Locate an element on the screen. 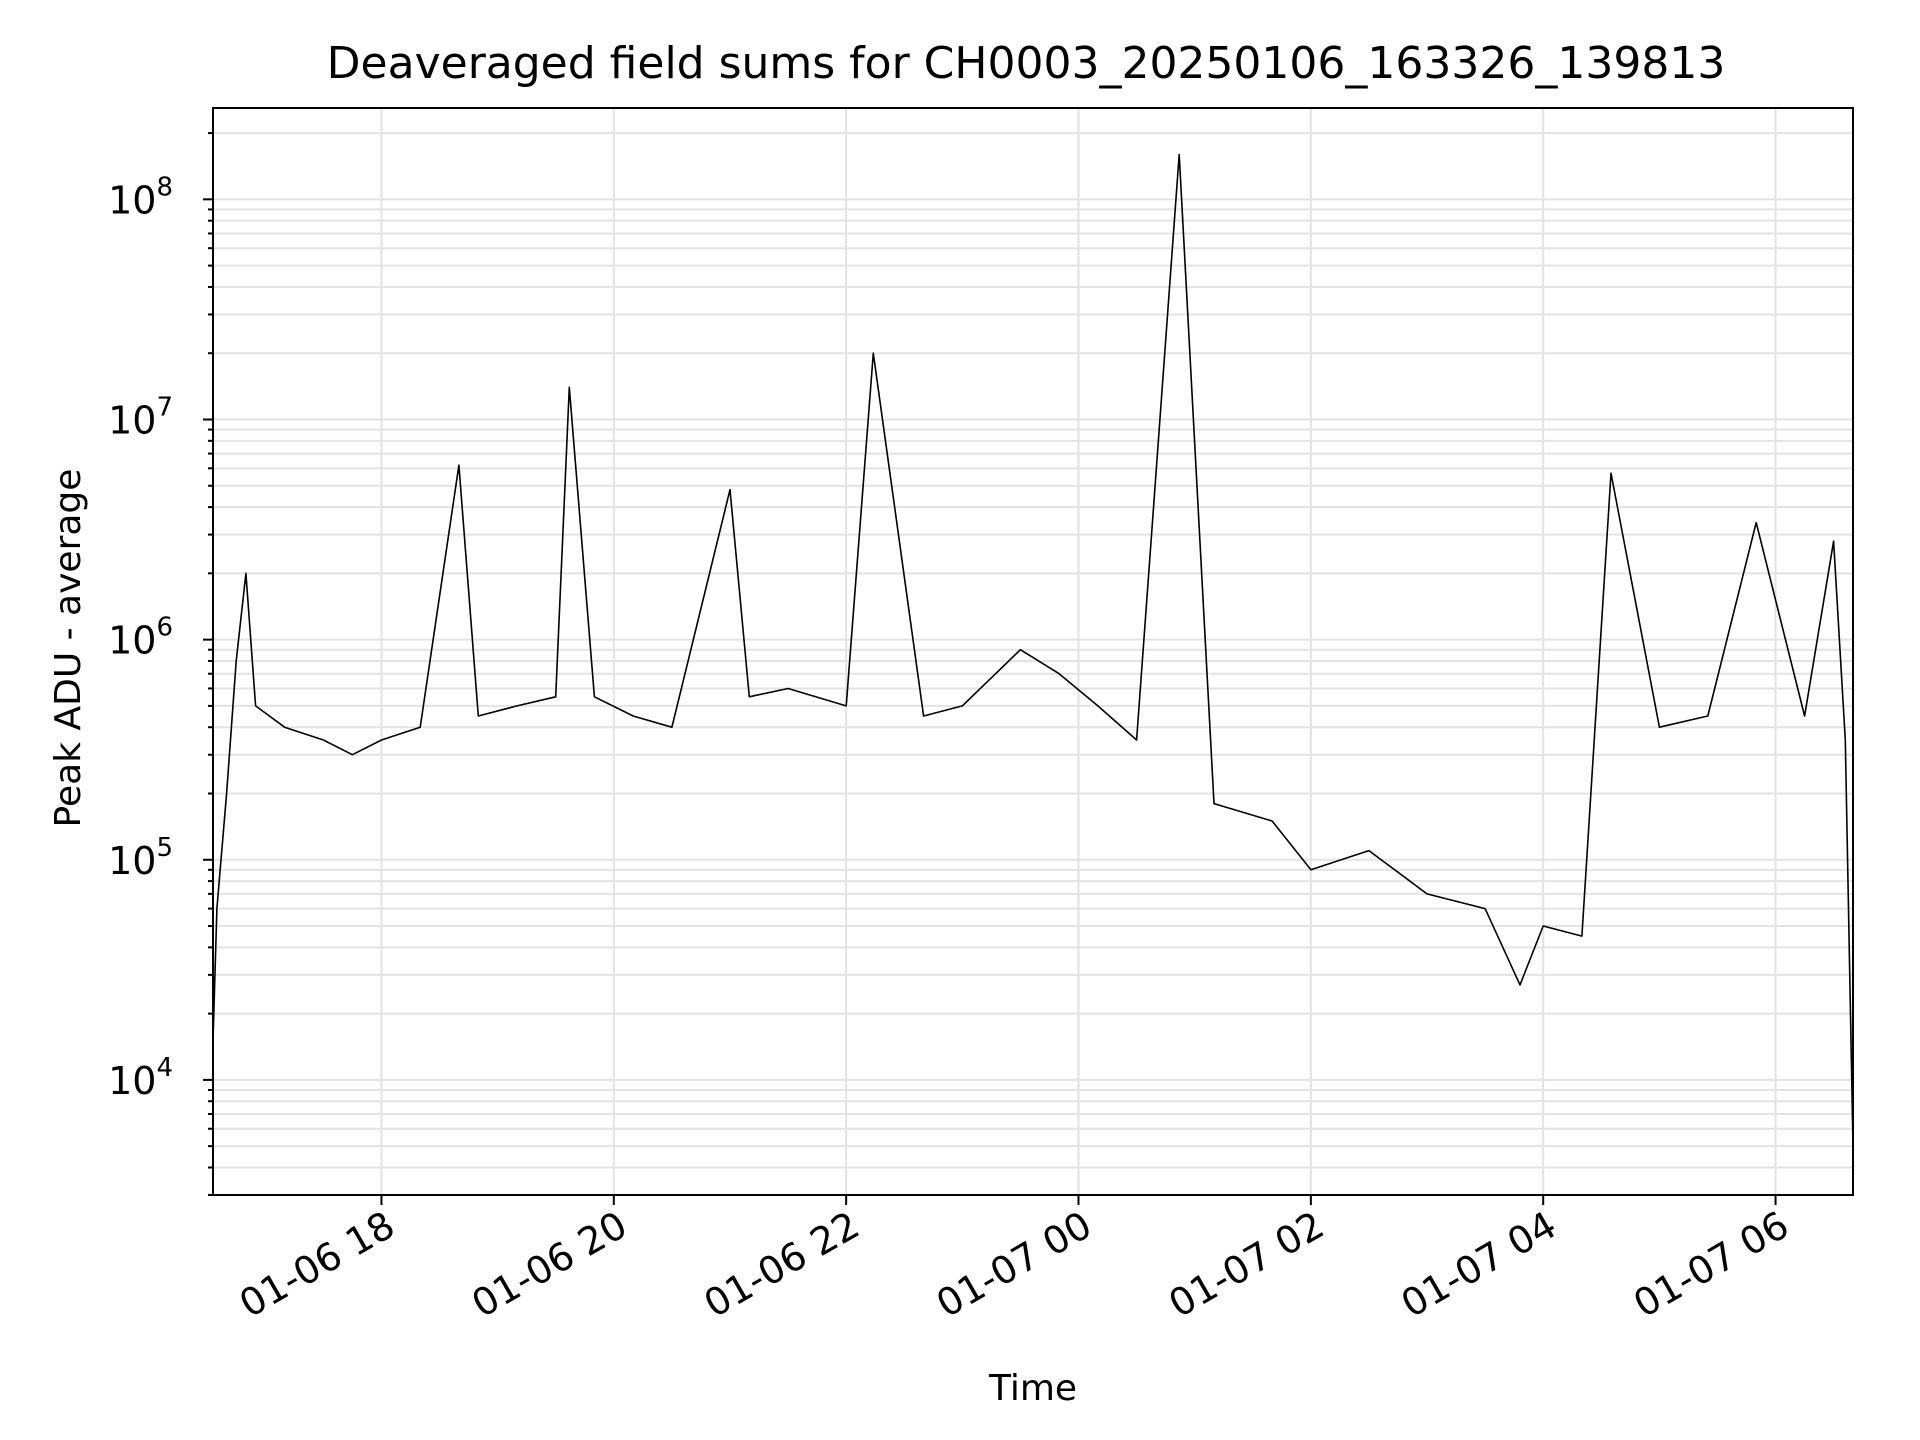 The height and width of the screenshot is (1440, 1920). y-tick-label: 10⁶ is located at coordinates (140, 638).